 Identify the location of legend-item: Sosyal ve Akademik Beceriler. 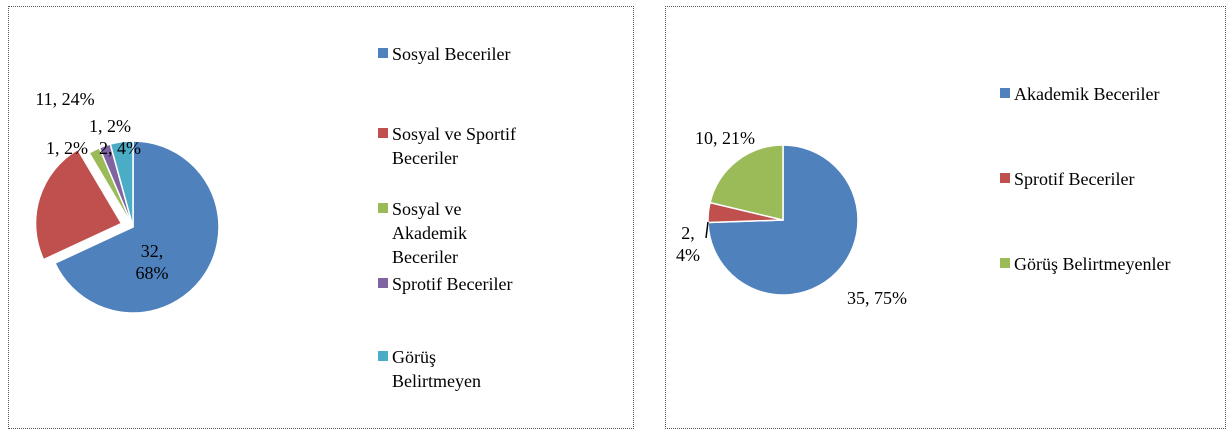
(450, 233).